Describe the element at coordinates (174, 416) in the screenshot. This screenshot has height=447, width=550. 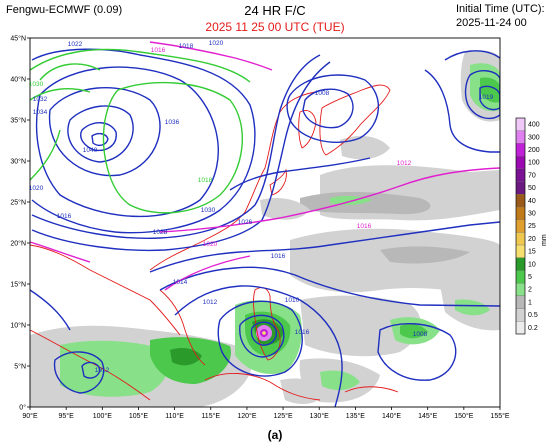
I see `lon-tick-label: 110°E` at that location.